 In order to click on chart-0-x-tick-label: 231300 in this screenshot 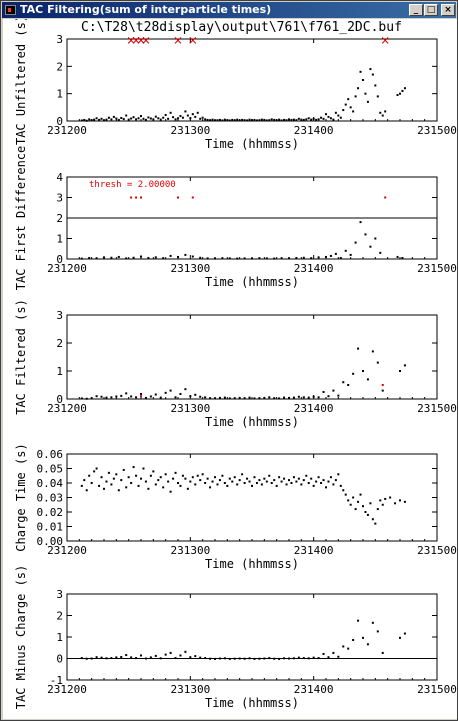, I will do `click(190, 130)`.